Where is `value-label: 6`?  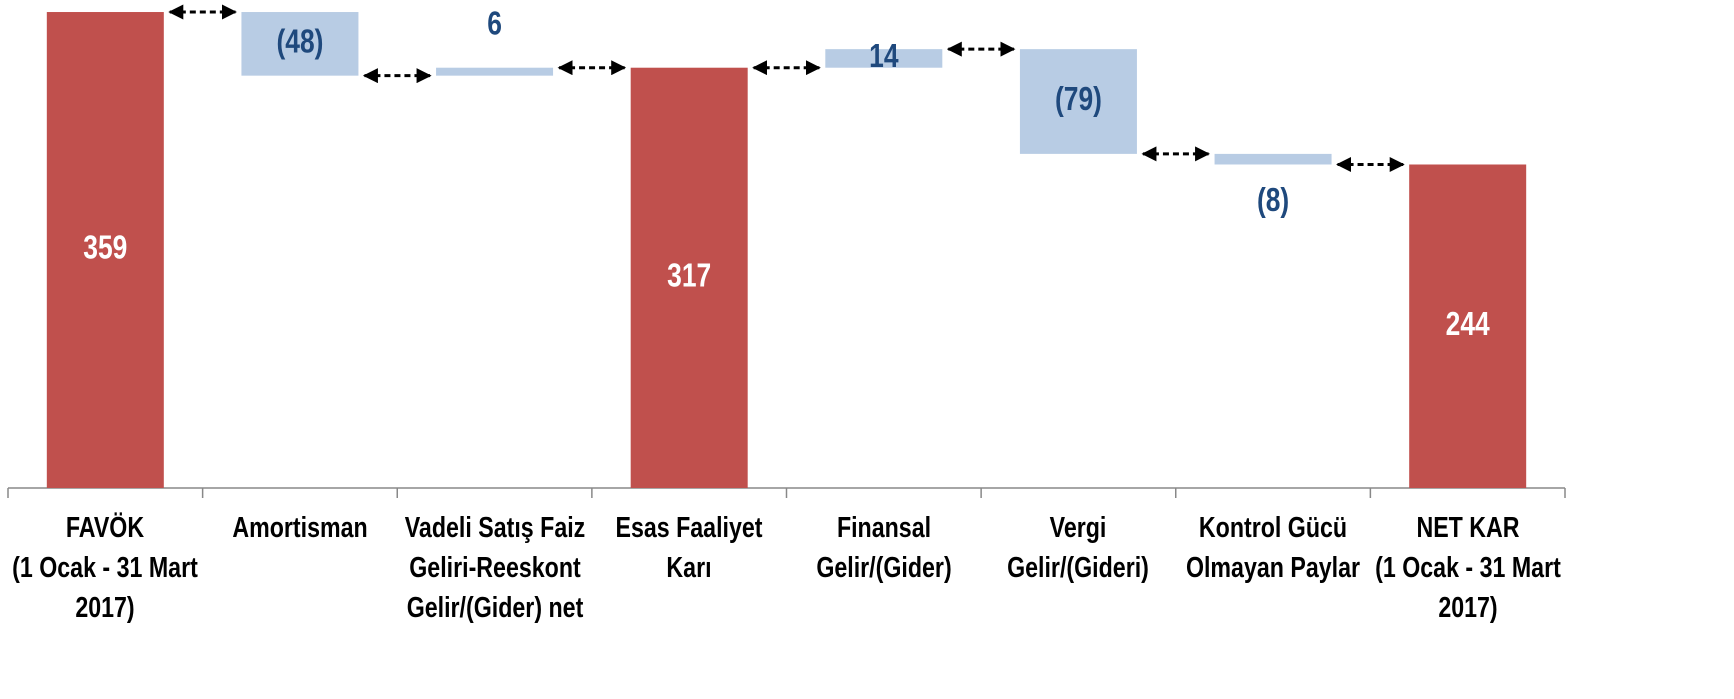
value-label: 6 is located at coordinates (494, 24).